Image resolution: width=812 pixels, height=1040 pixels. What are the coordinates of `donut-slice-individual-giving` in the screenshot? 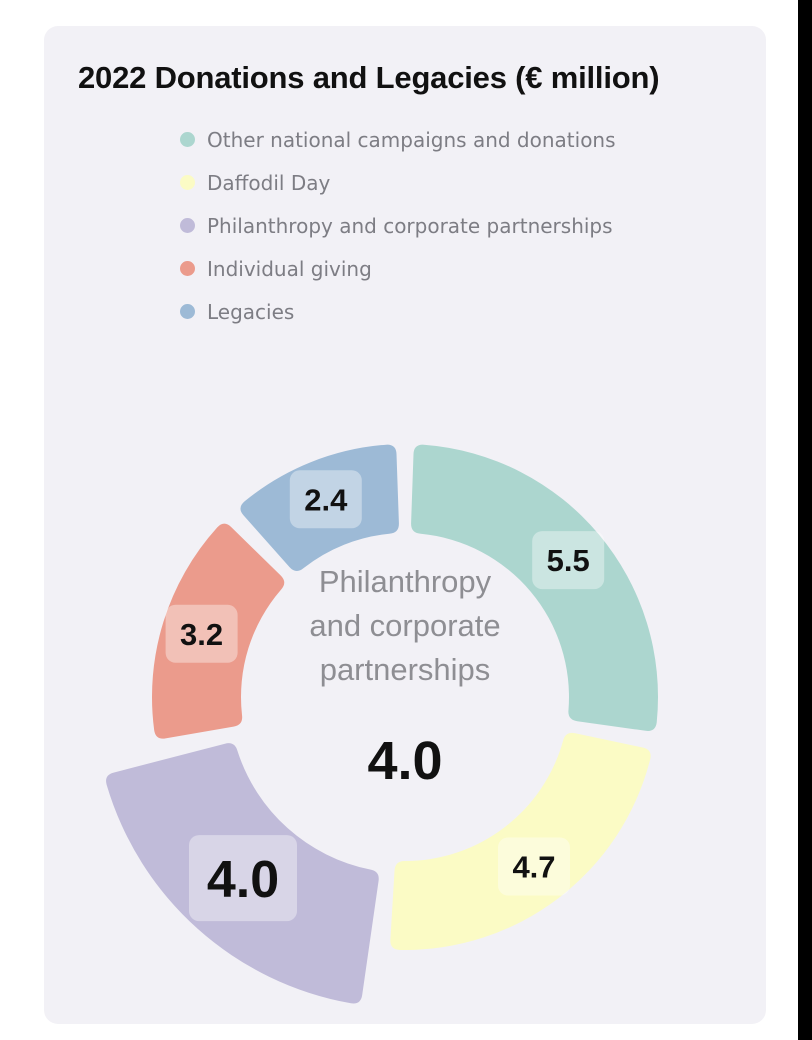 It's located at (218, 631).